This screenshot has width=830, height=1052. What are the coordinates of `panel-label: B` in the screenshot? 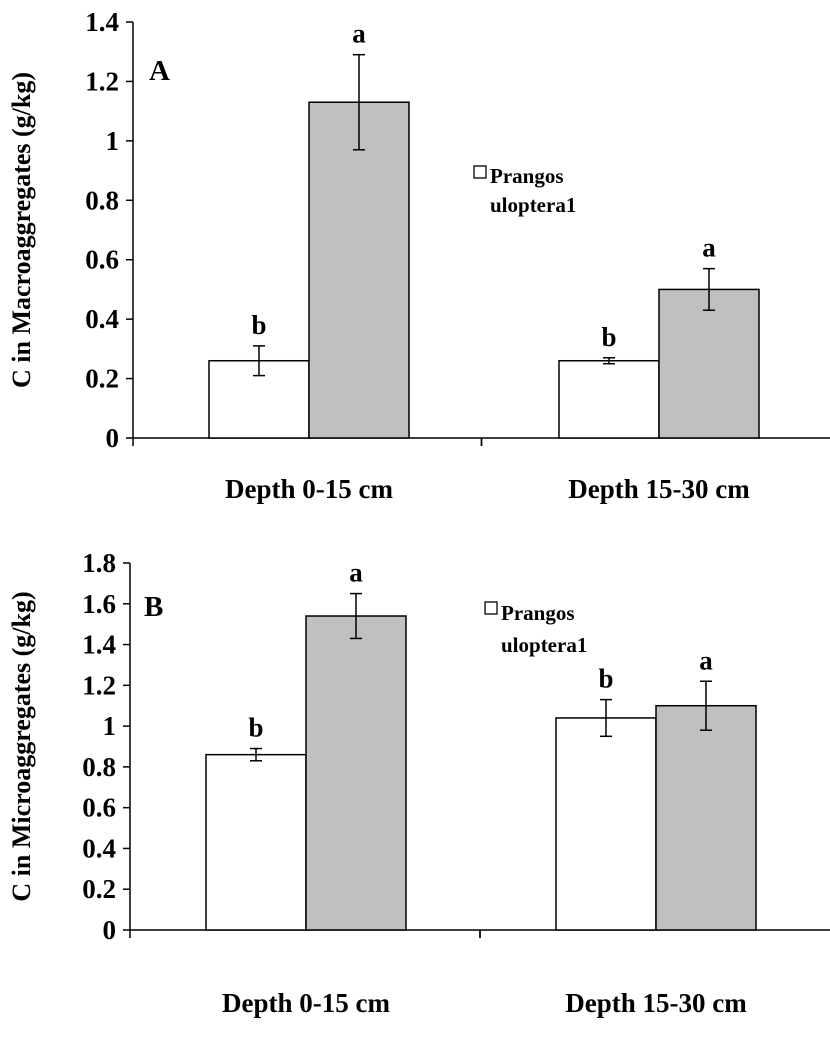 It's located at (153, 607).